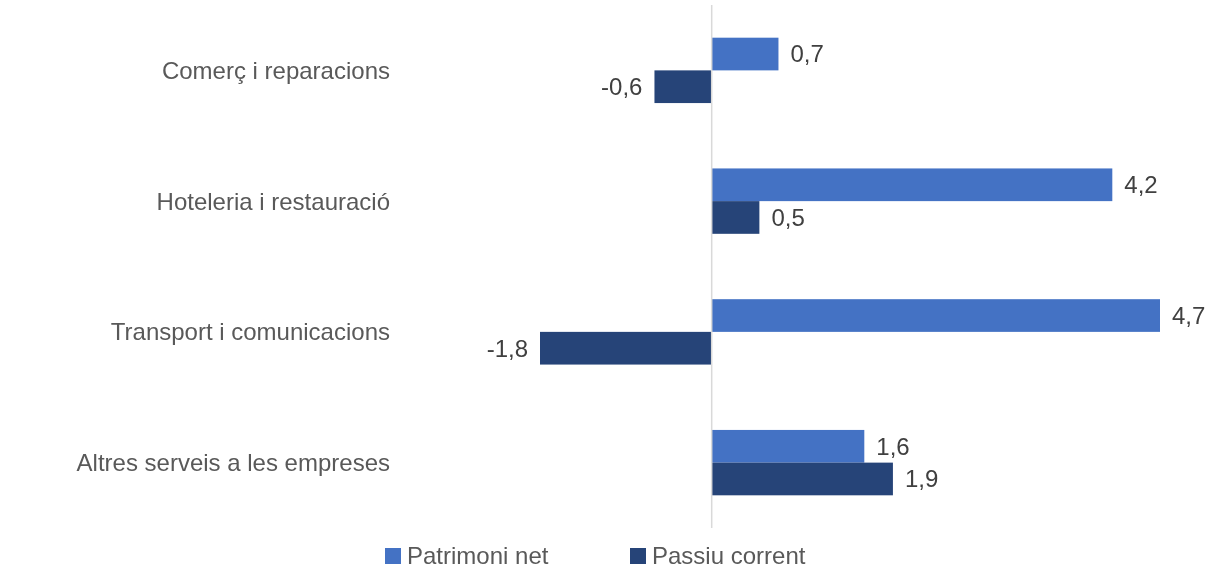  I want to click on data-label: 1,9, so click(921, 479).